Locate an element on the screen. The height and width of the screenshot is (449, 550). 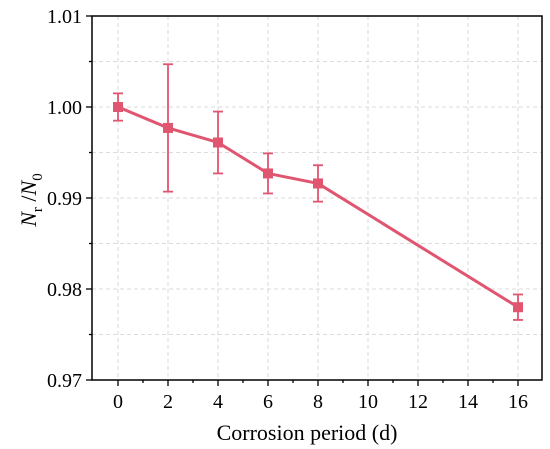
y-tick-label: 1.00 is located at coordinates (64, 108).